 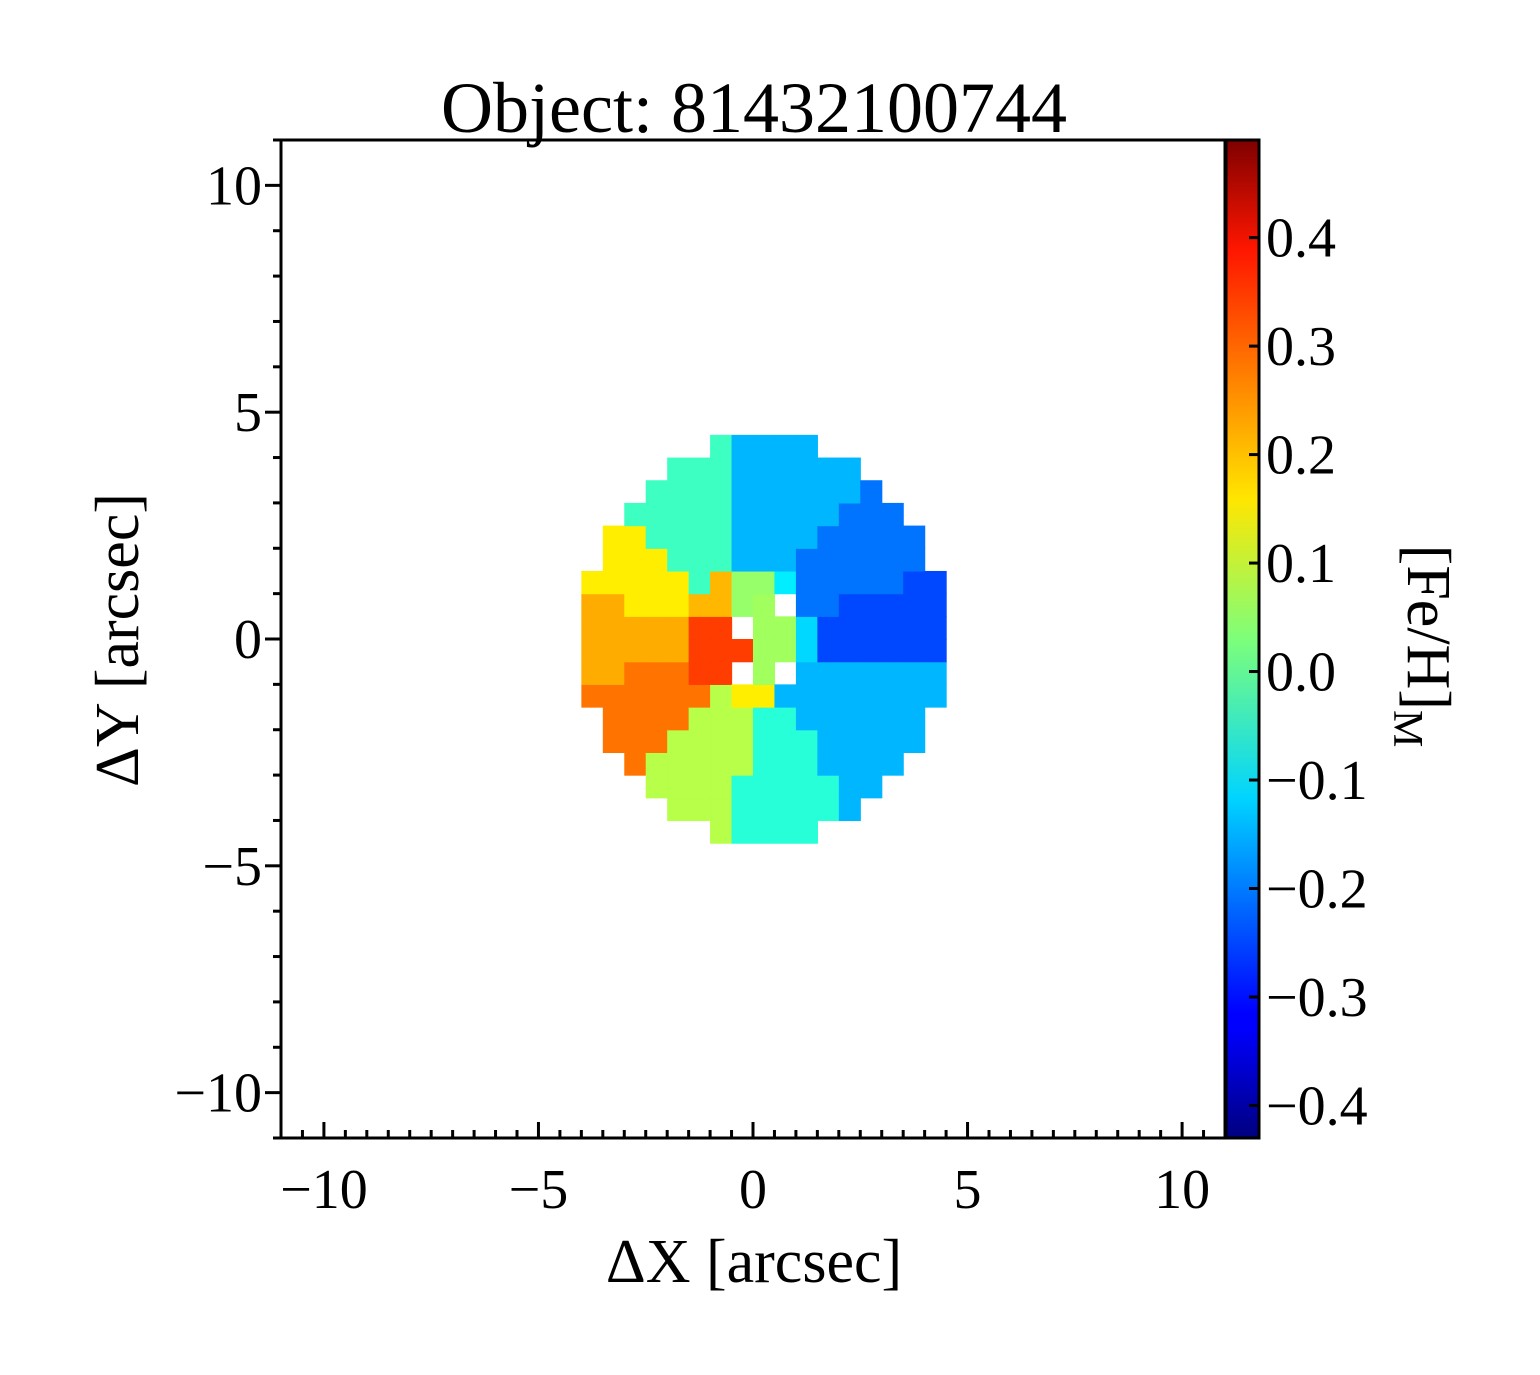 What do you see at coordinates (968, 1190) in the screenshot?
I see `x-tick-label: 5` at bounding box center [968, 1190].